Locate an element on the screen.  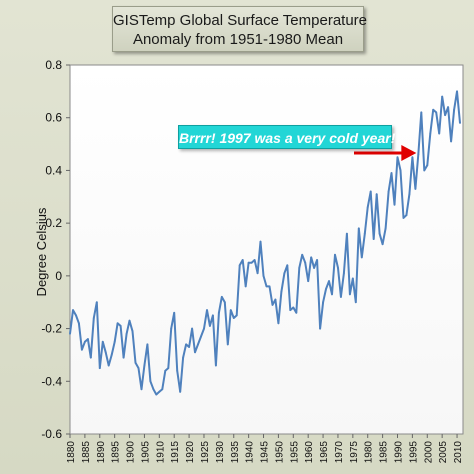
x-tick-label: 1925 is located at coordinates (205, 452).